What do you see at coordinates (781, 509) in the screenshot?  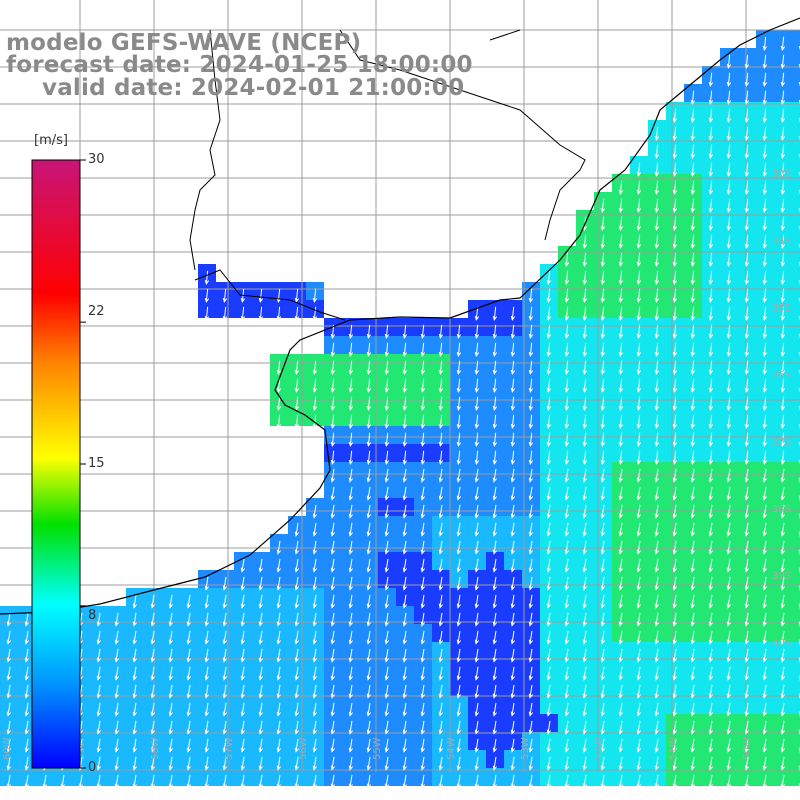 I see `latitude-label: 38S` at bounding box center [781, 509].